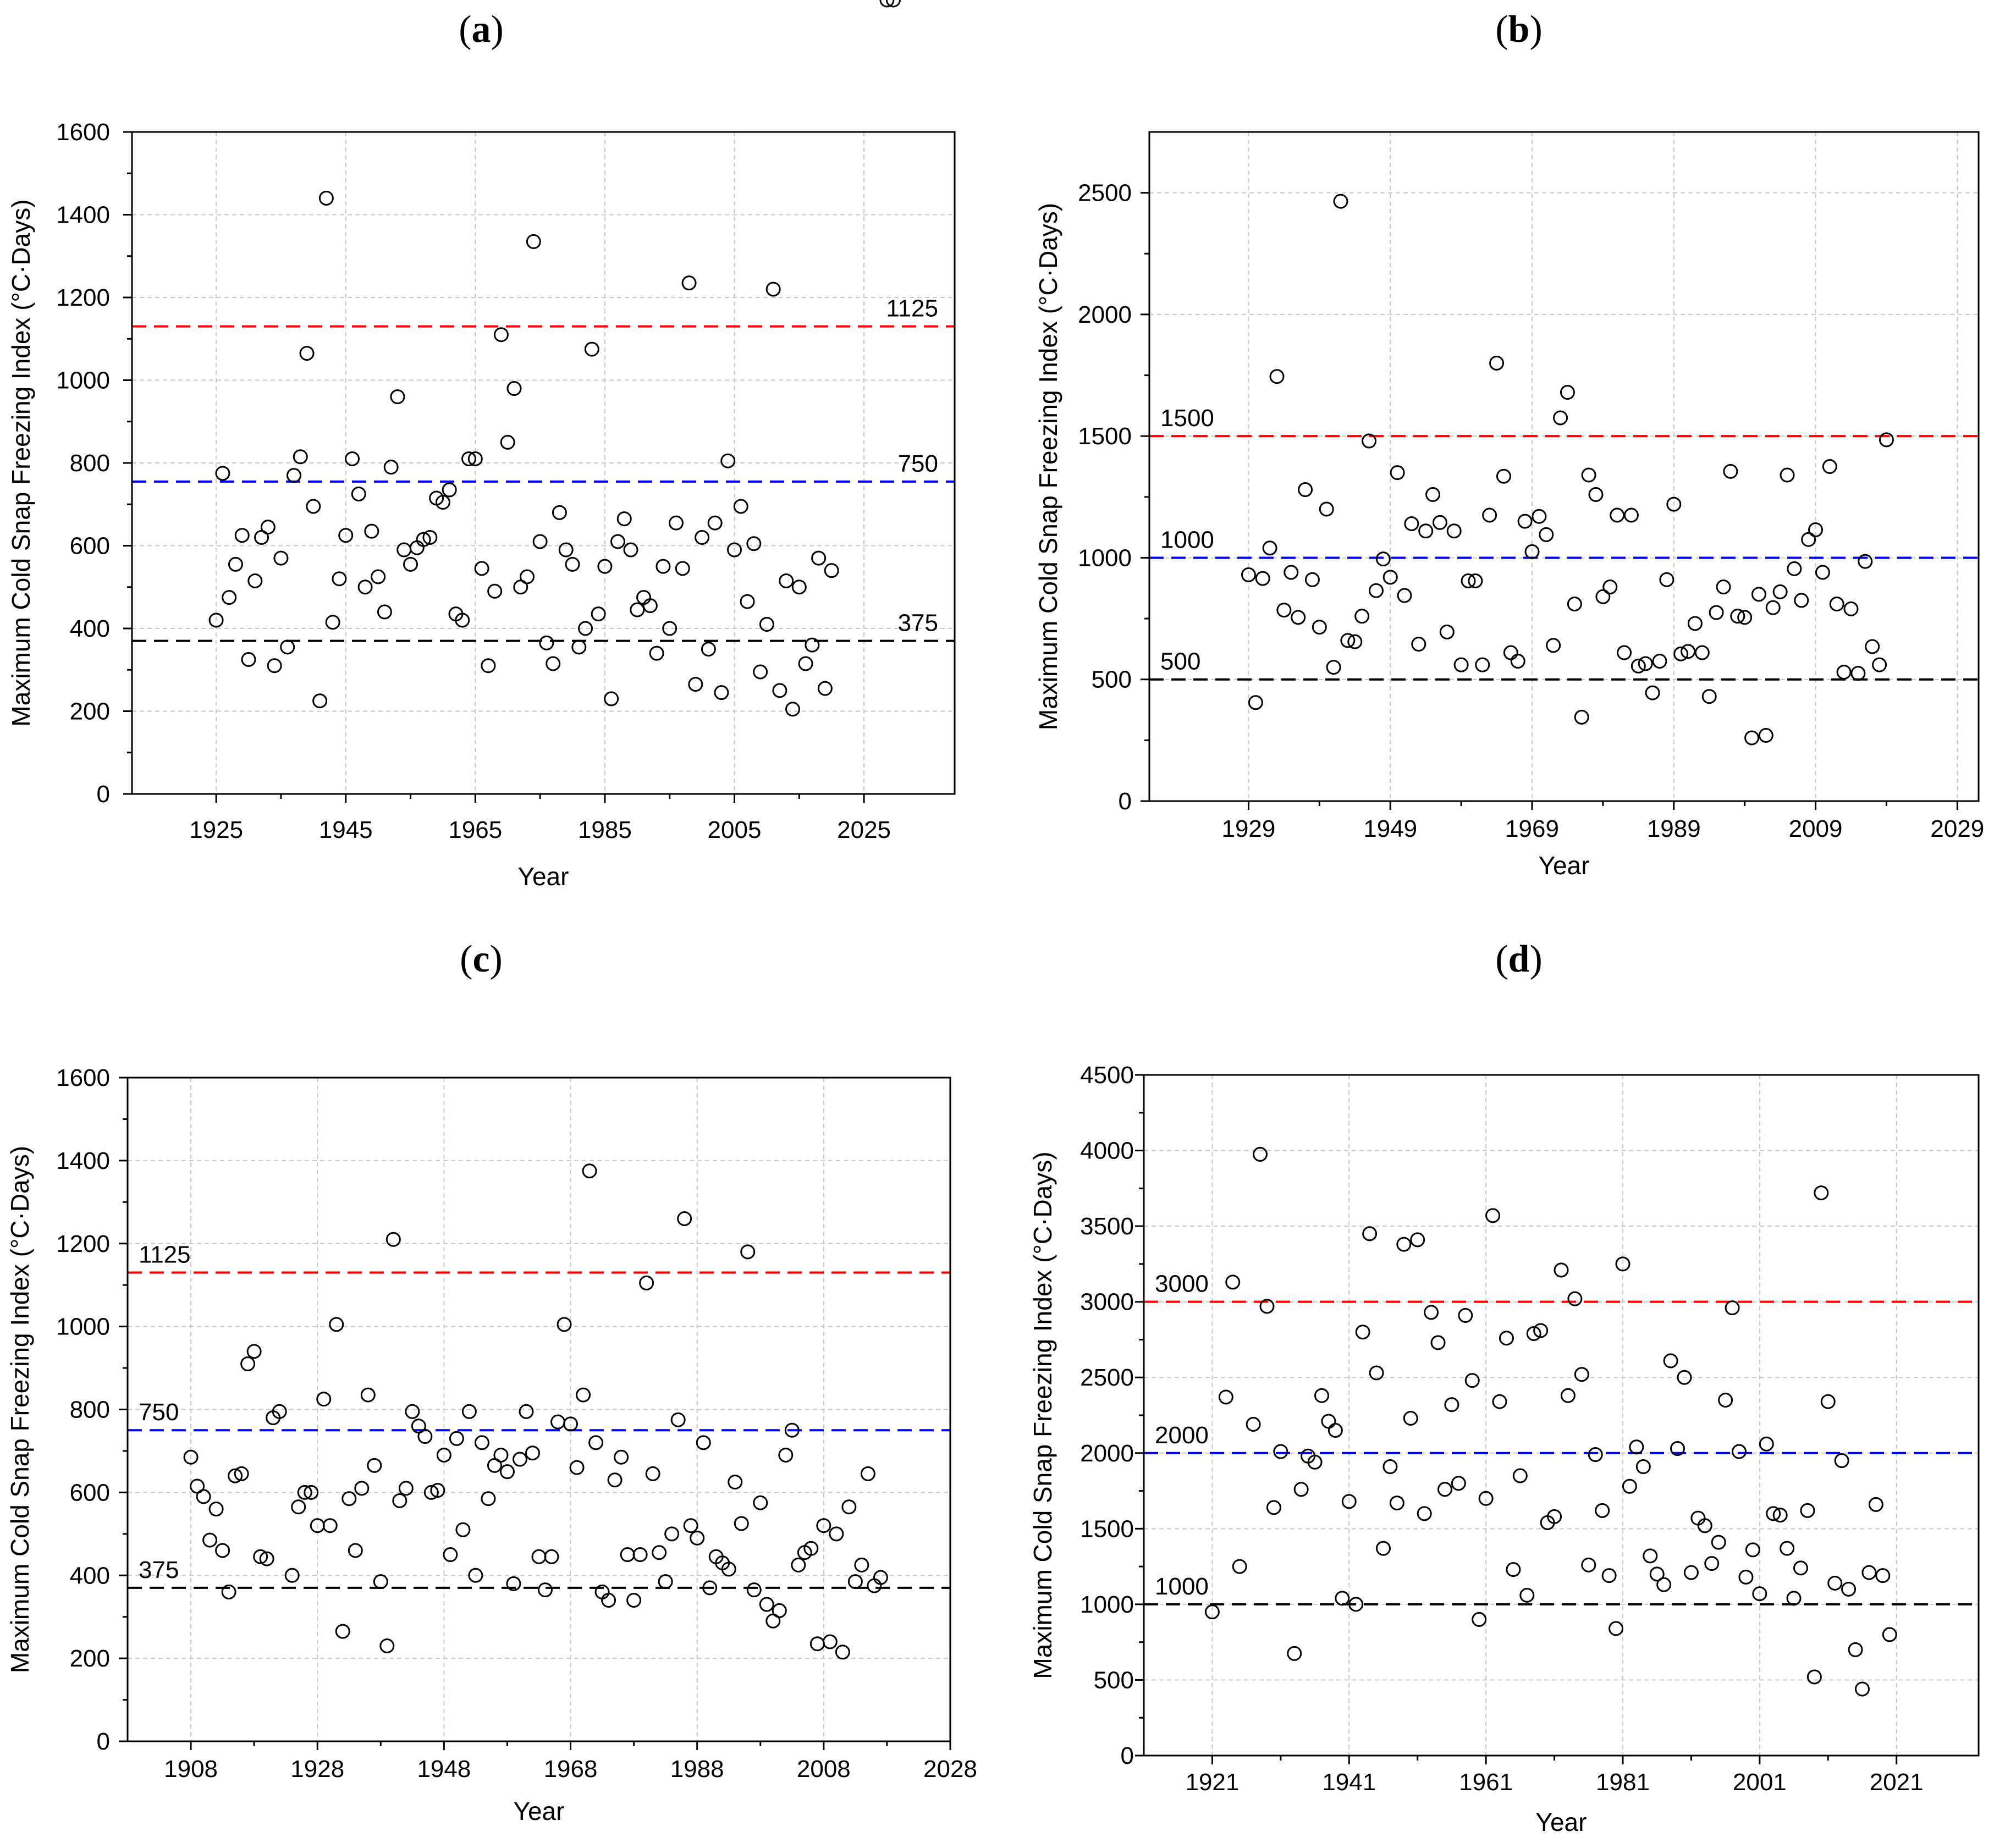  What do you see at coordinates (1623, 1783) in the screenshot?
I see `panel-d-xtick-label: 1981` at bounding box center [1623, 1783].